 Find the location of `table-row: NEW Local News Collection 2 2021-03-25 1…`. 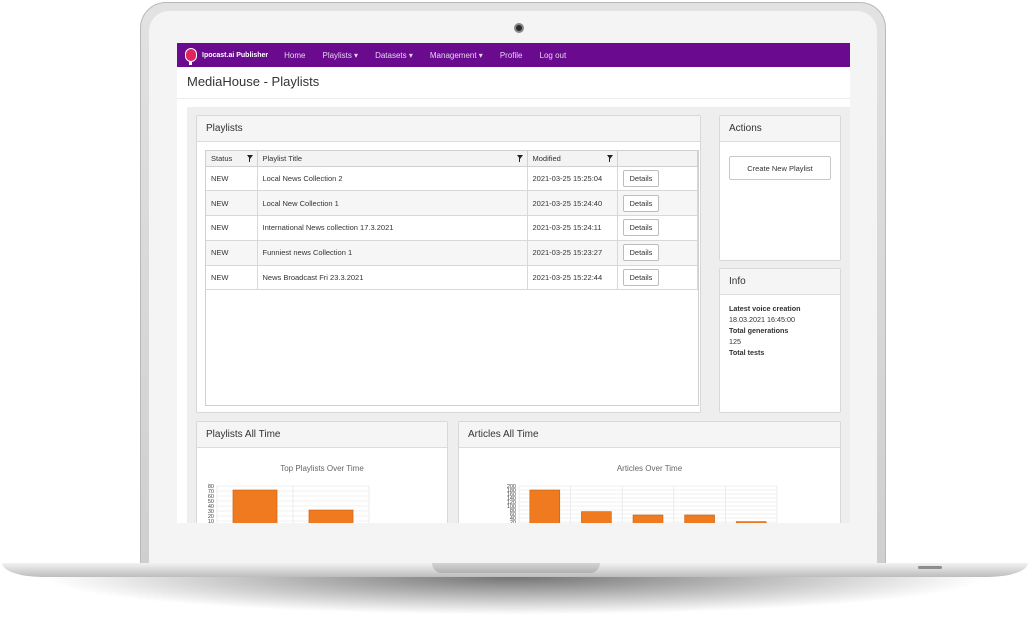

table-row: NEW Local News Collection 2 2021-03-25 1… is located at coordinates (452, 179).